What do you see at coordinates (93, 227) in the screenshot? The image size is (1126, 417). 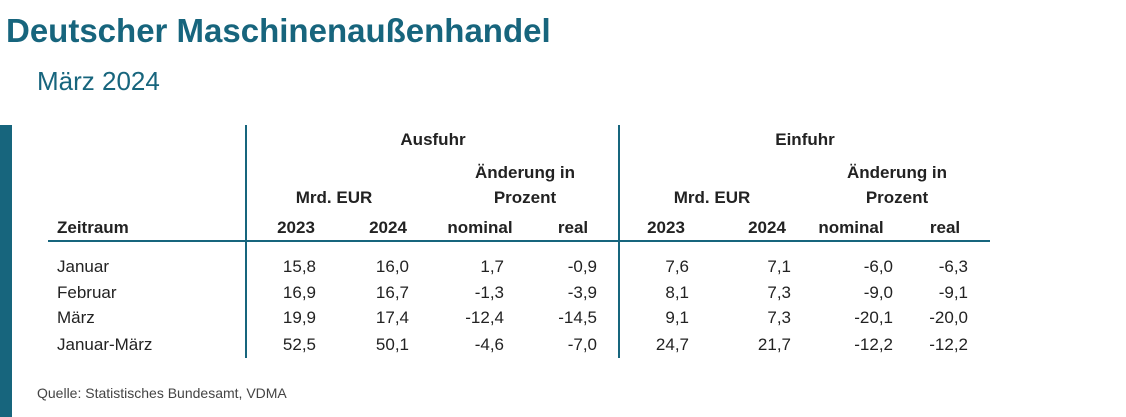 I see `column-header: Zeitraum` at bounding box center [93, 227].